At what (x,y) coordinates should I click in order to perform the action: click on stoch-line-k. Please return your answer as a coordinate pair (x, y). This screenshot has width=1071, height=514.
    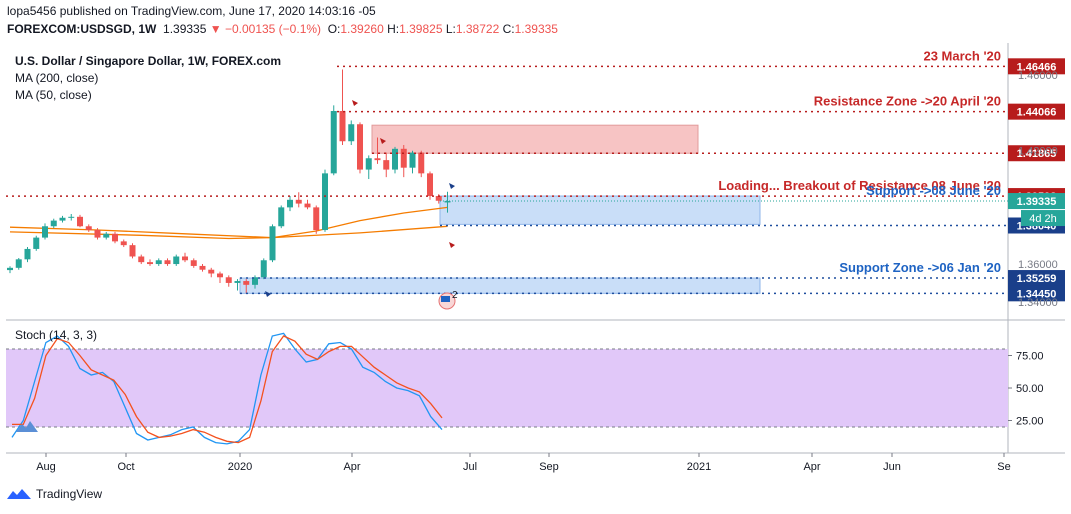
    Looking at the image, I should click on (227, 388).